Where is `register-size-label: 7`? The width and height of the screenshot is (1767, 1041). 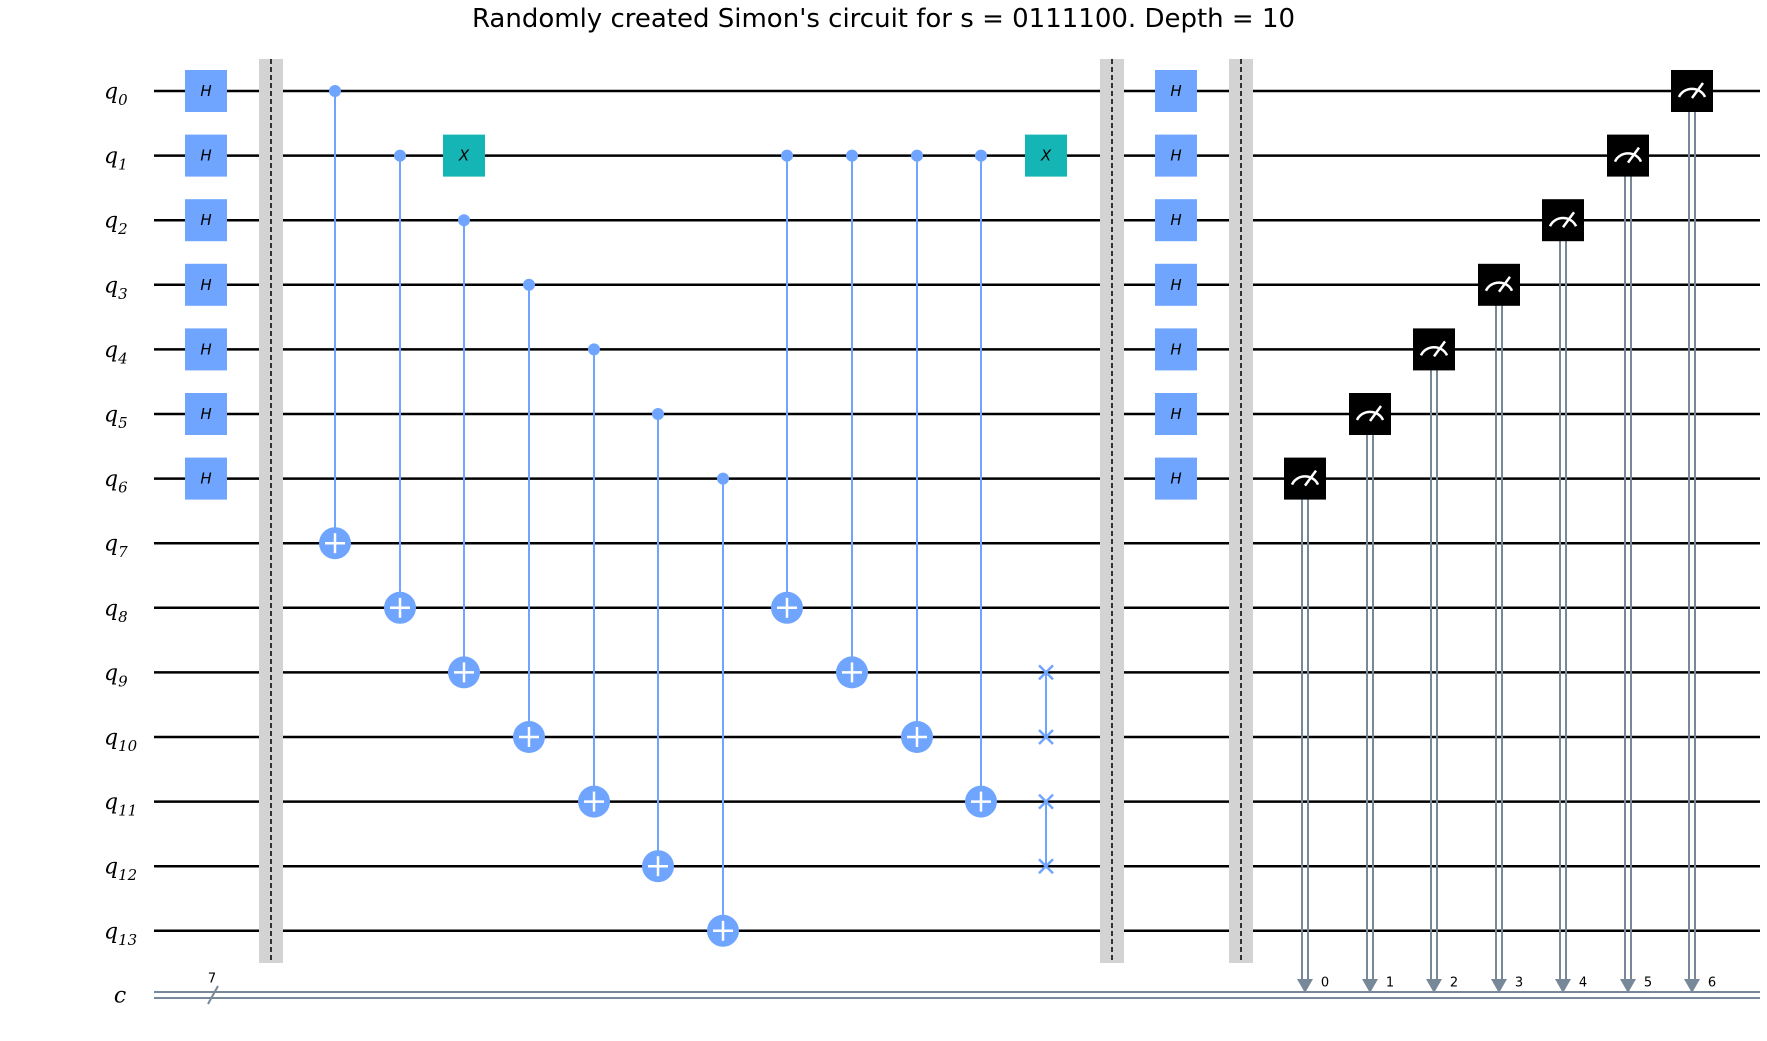 register-size-label: 7 is located at coordinates (212, 979).